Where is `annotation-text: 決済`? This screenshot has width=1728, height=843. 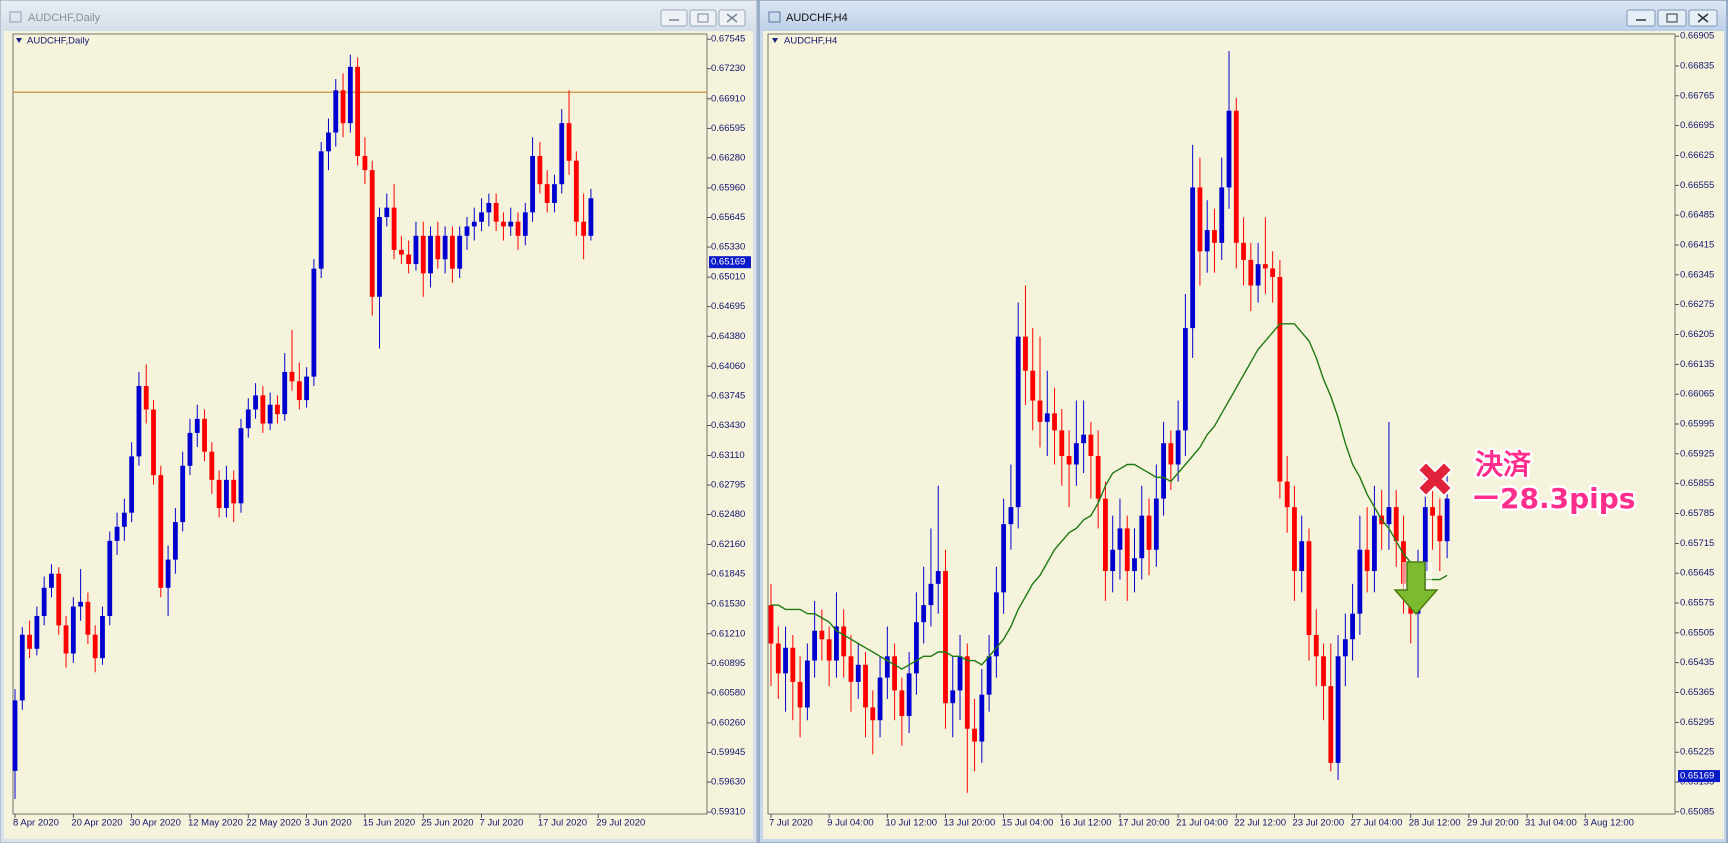 annotation-text: 決済 is located at coordinates (1503, 464).